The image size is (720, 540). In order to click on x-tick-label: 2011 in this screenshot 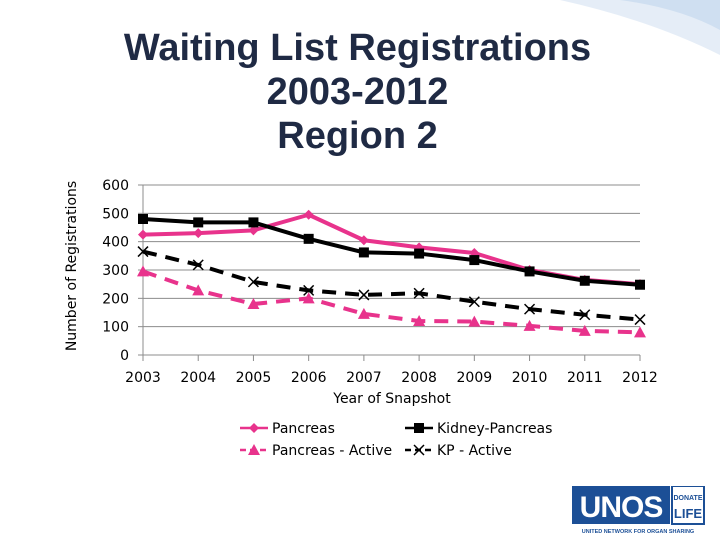, I will do `click(585, 378)`.